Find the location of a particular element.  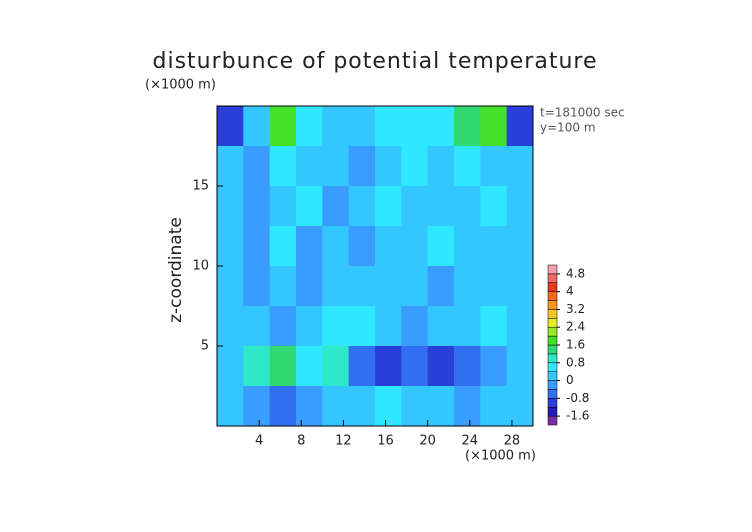

x-tick-label: 12 is located at coordinates (343, 441).